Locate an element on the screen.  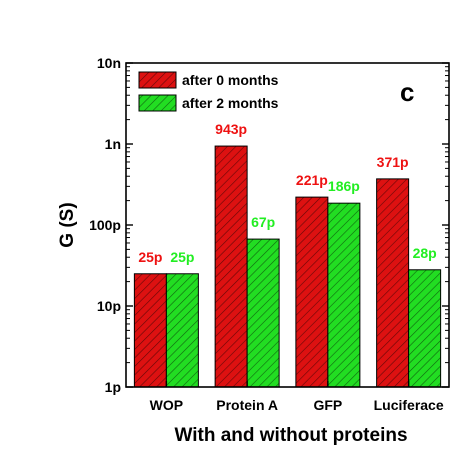
data-label: 67p is located at coordinates (263, 222).